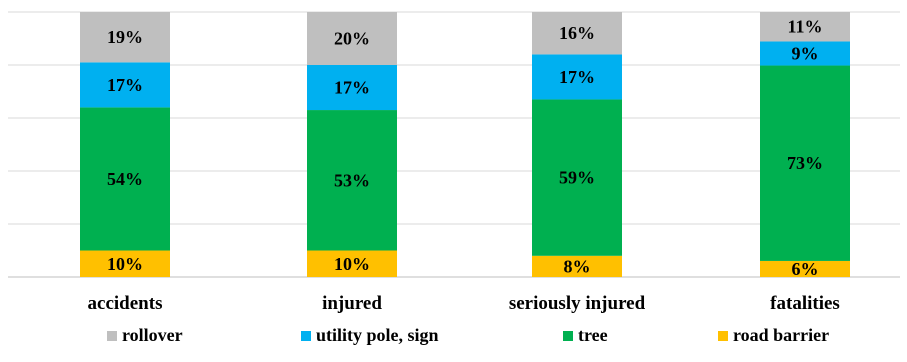 This screenshot has height=362, width=907. I want to click on data-label: 59%, so click(577, 178).